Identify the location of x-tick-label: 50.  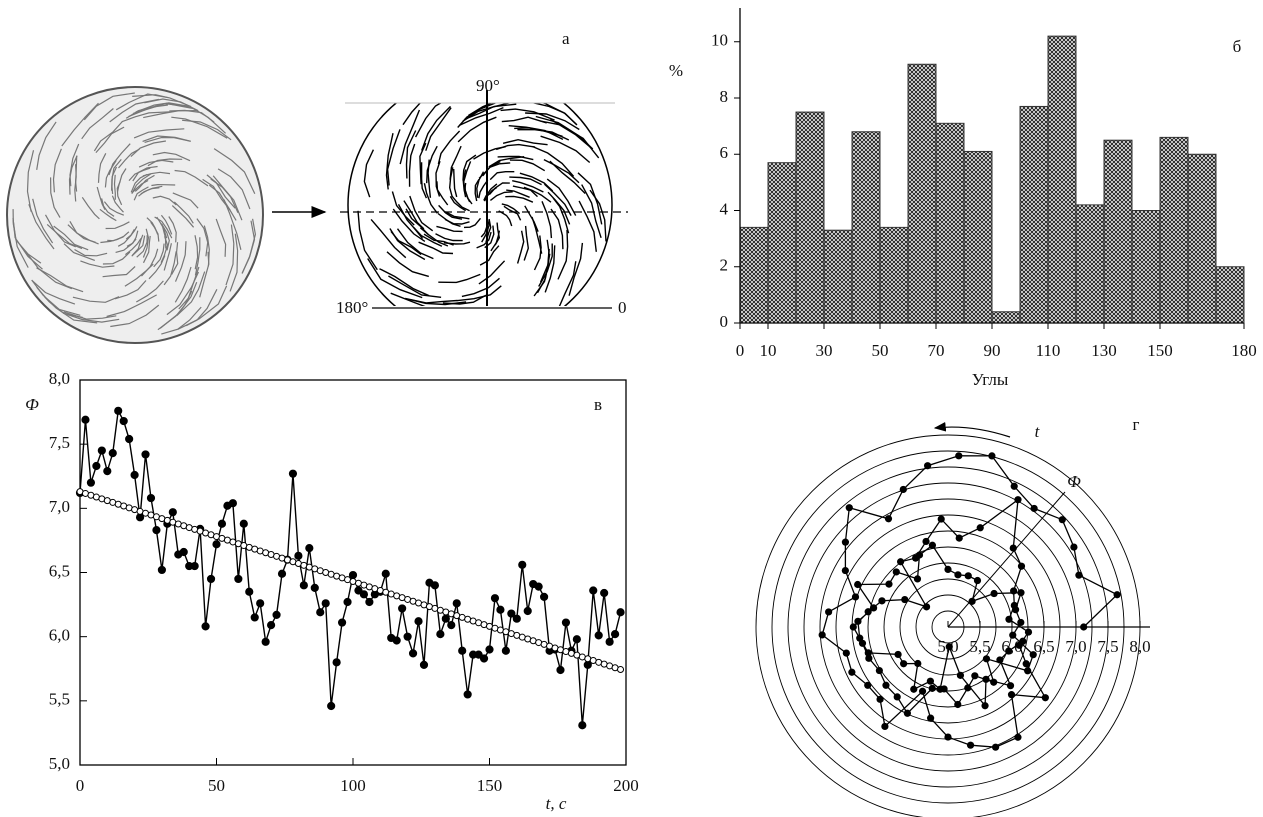
(216, 785).